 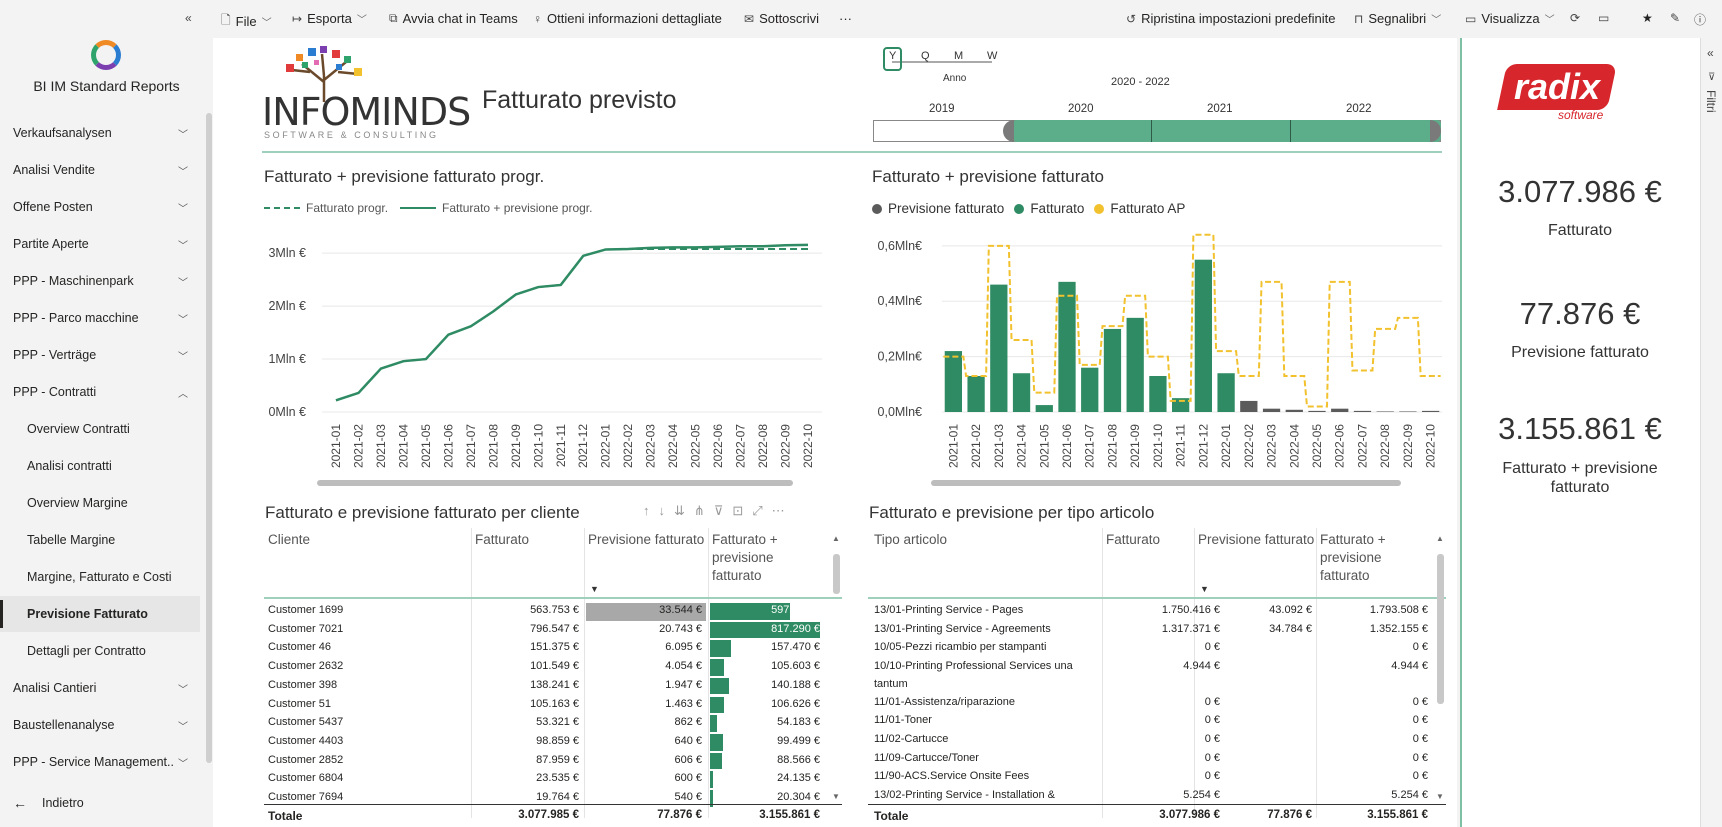 What do you see at coordinates (762, 510) in the screenshot?
I see `focus-mode-icon: ⤢` at bounding box center [762, 510].